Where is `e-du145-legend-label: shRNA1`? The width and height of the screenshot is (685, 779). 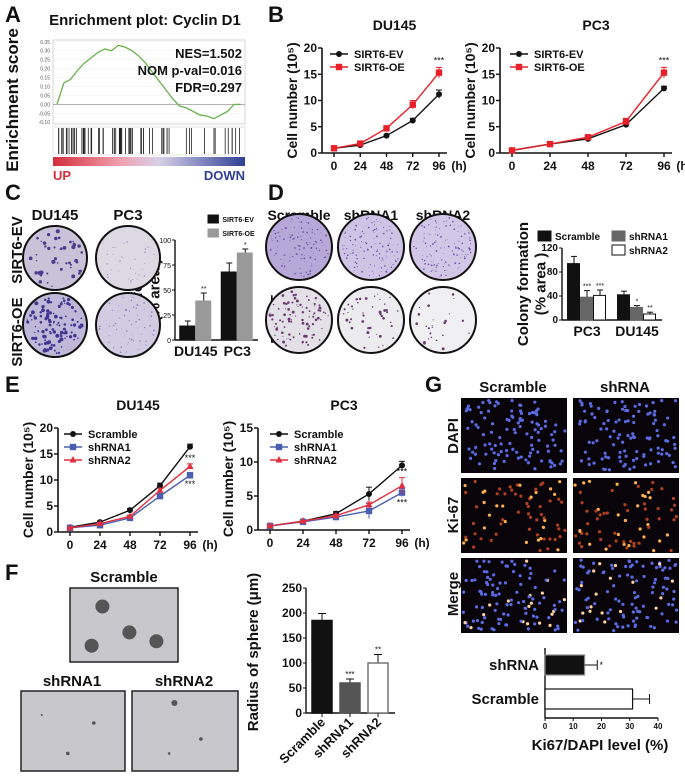
e-du145-legend-label: shRNA1 is located at coordinates (109, 448).